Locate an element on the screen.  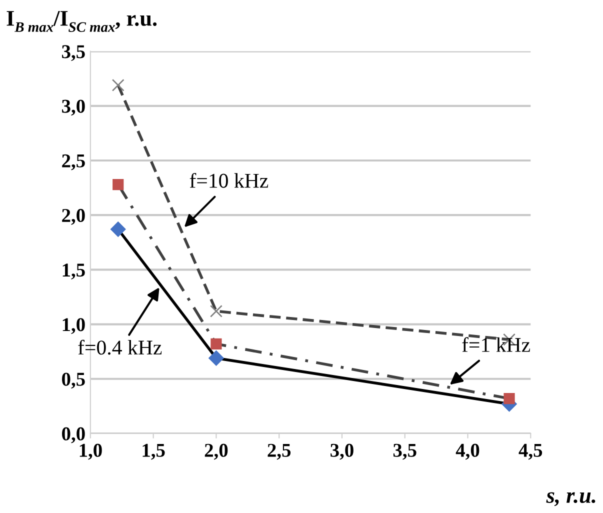
x-tick-label: 4,5 is located at coordinates (530, 452).